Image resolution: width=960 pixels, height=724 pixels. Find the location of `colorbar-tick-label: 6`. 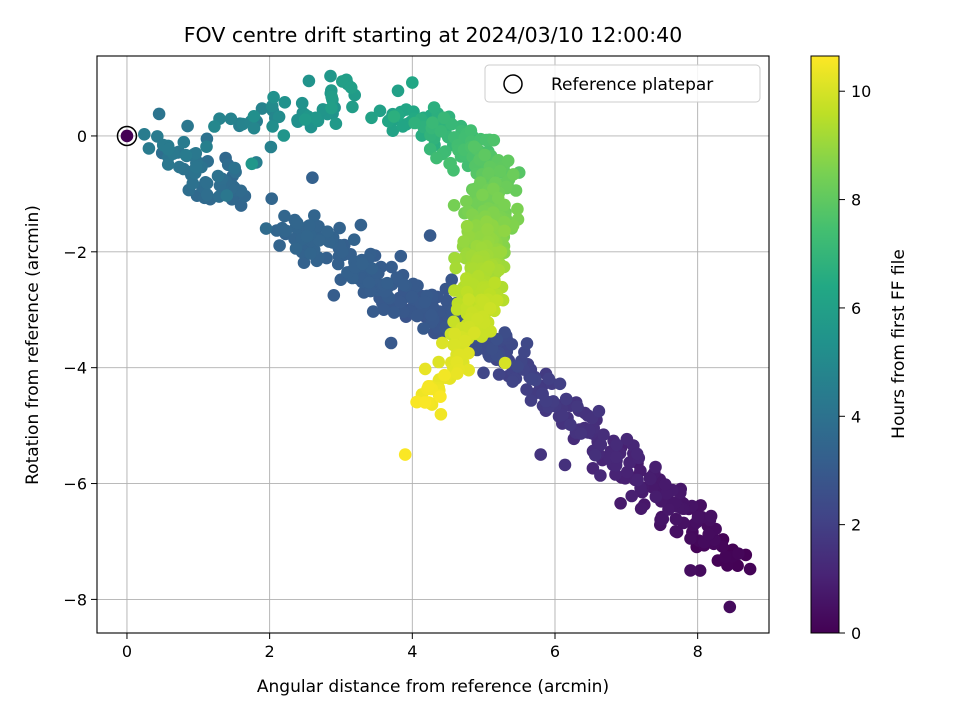

colorbar-tick-label: 6 is located at coordinates (856, 308).